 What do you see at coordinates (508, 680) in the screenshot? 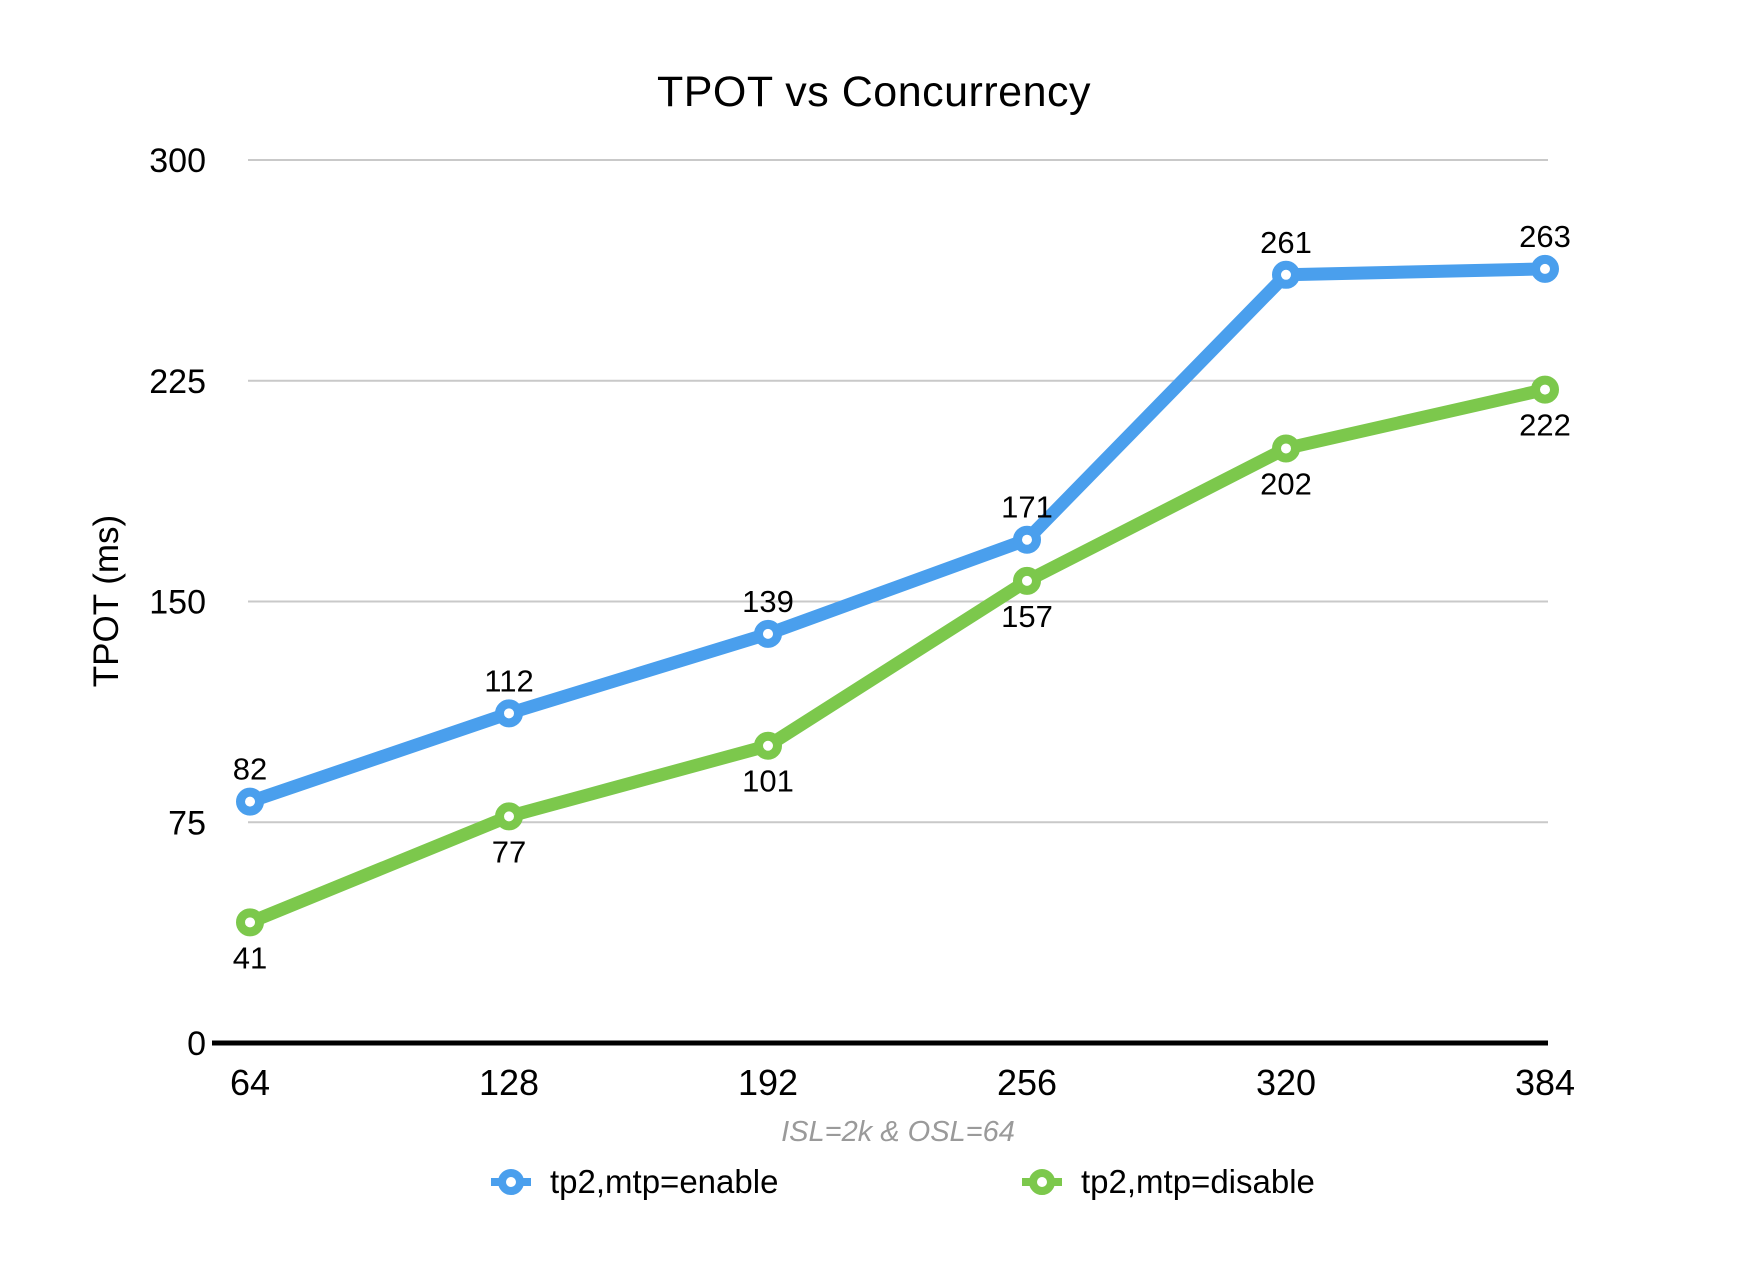
I see `data-point-label-tp2-mtp-enable: 112` at bounding box center [508, 680].